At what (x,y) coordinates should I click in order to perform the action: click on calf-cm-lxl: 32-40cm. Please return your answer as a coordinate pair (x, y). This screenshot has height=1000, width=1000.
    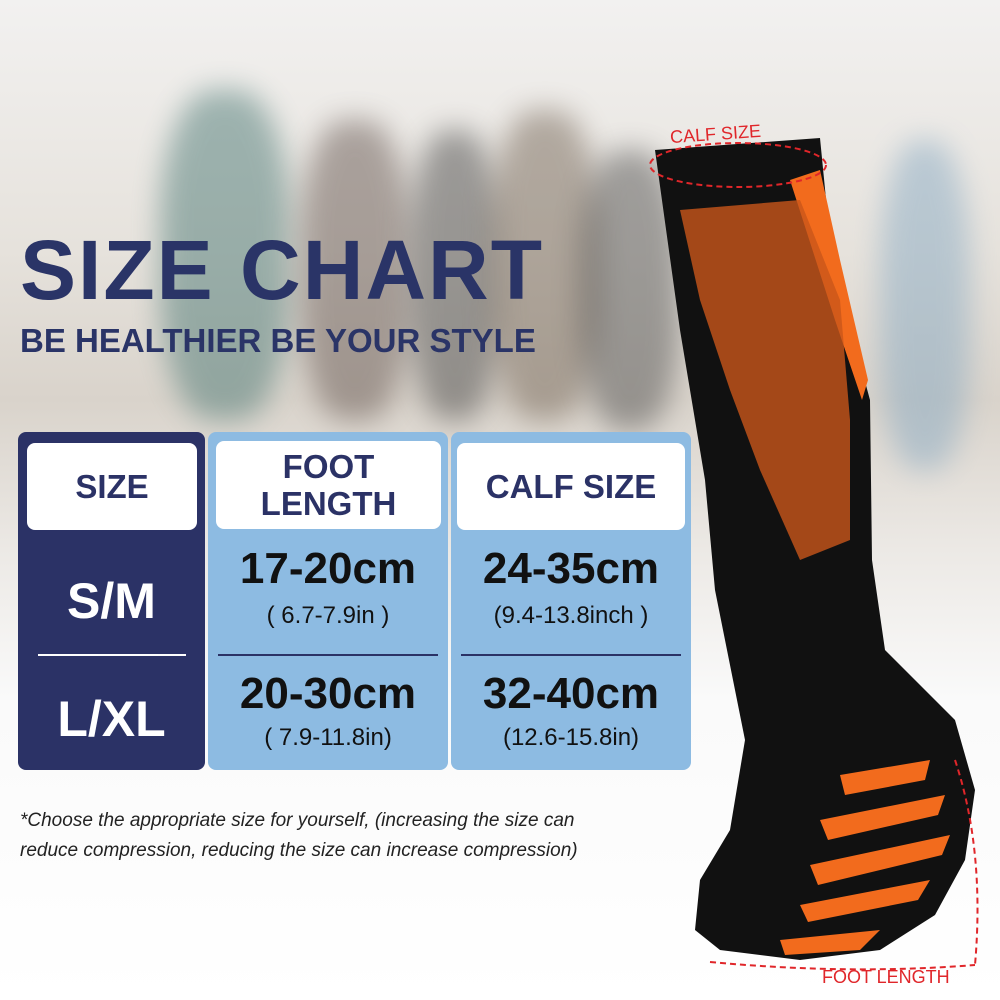
    Looking at the image, I should click on (571, 693).